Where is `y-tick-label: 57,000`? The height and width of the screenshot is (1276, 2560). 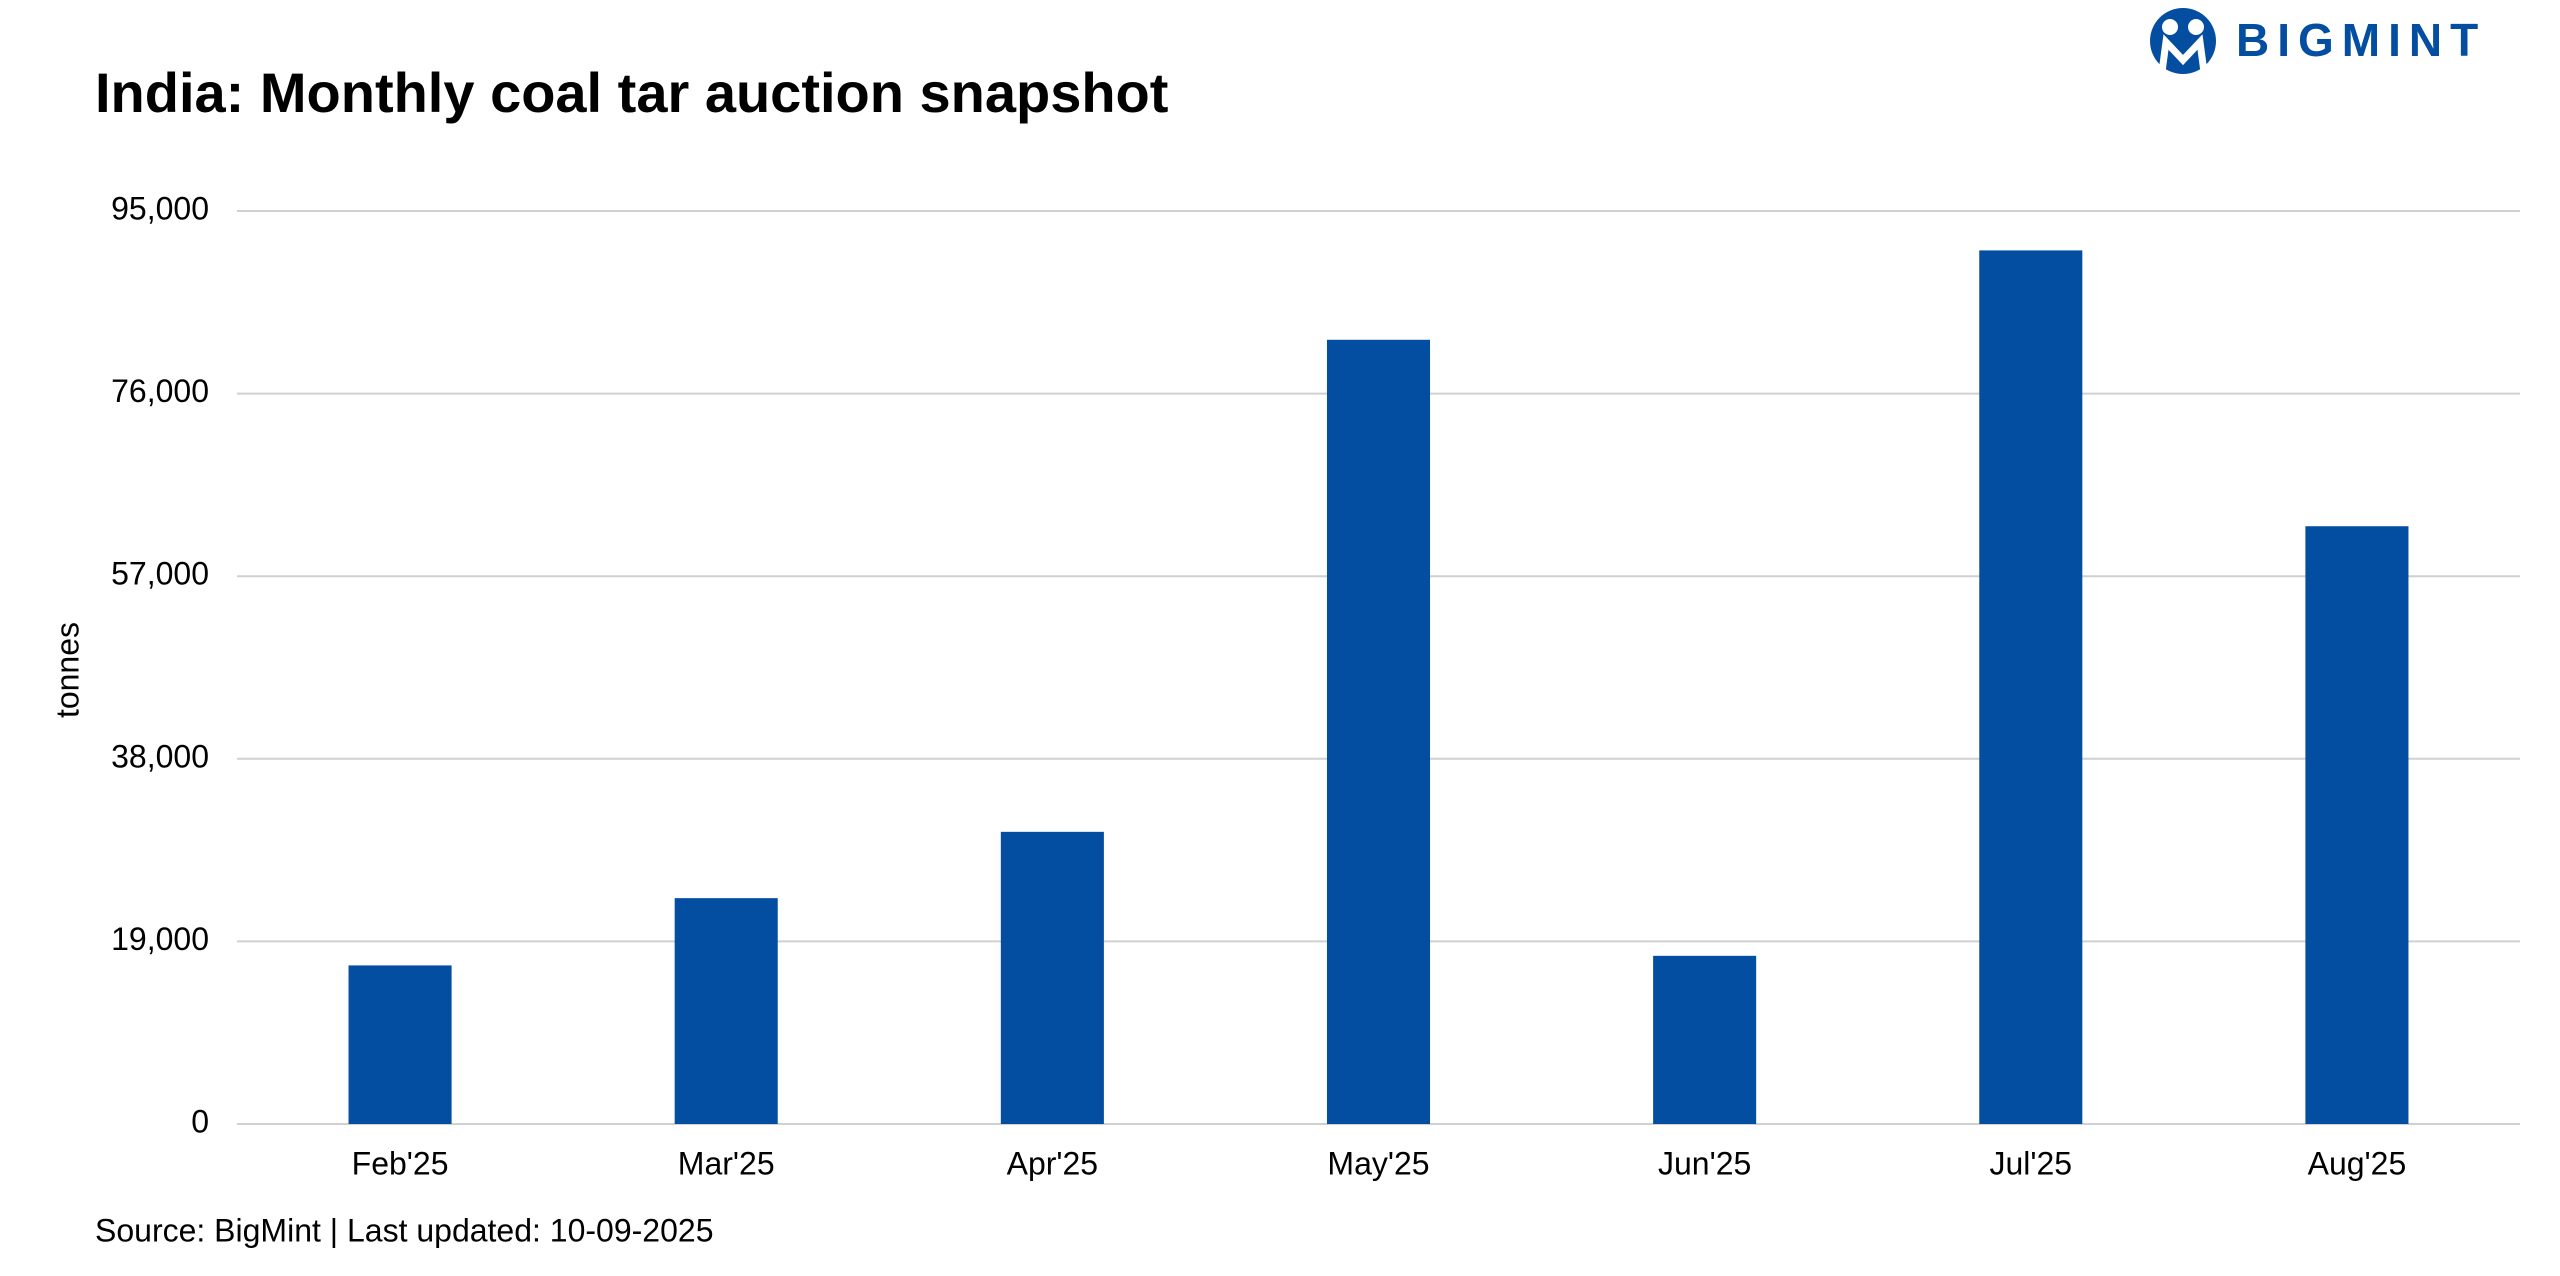 y-tick-label: 57,000 is located at coordinates (160, 574).